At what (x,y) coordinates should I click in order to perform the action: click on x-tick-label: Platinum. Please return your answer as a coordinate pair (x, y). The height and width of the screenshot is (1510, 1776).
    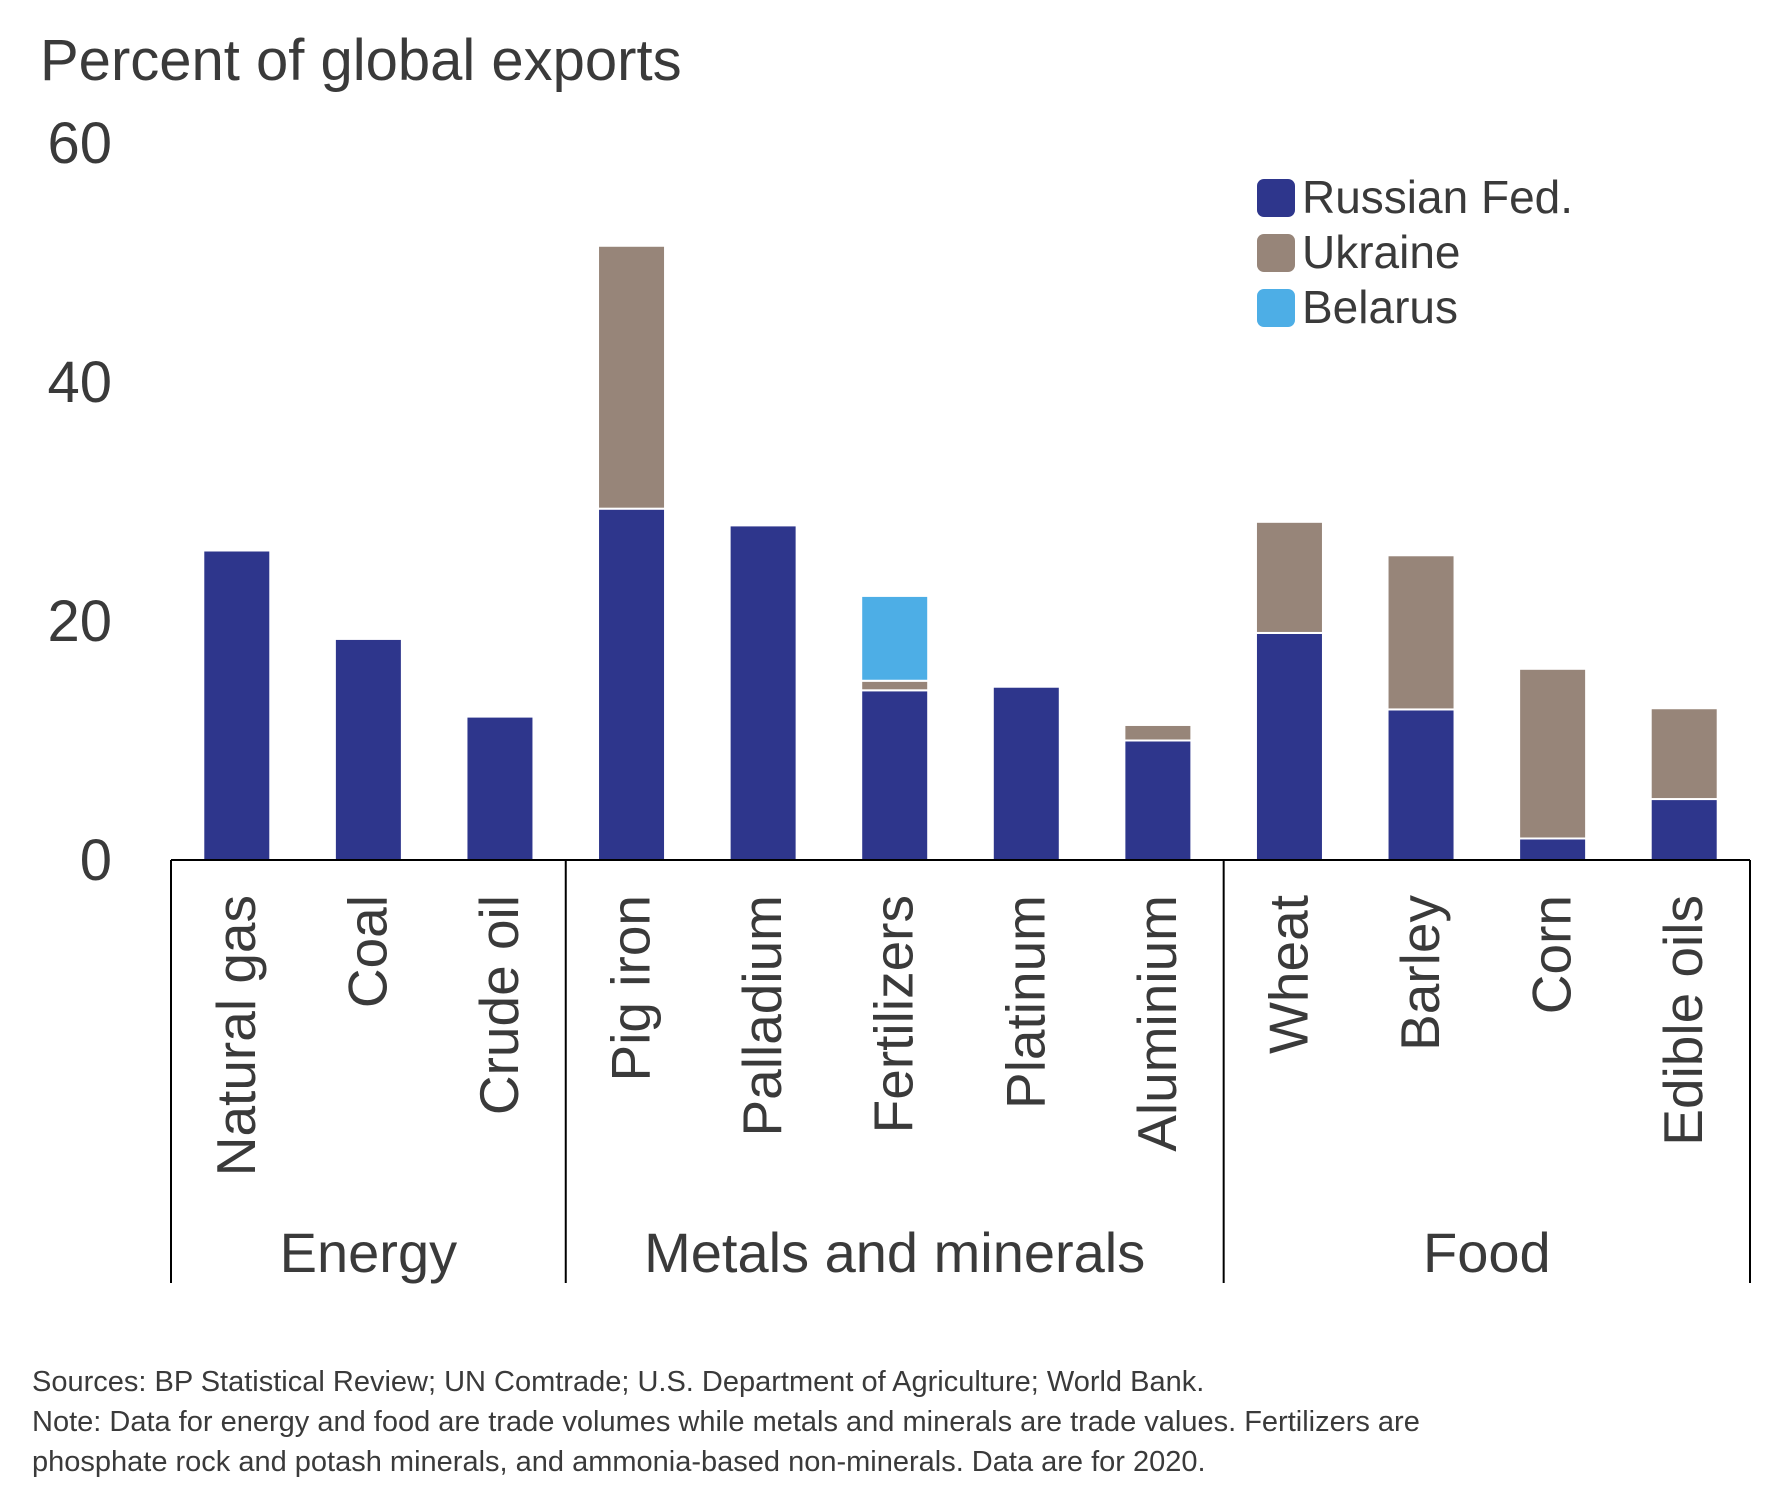
    Looking at the image, I should click on (1025, 1002).